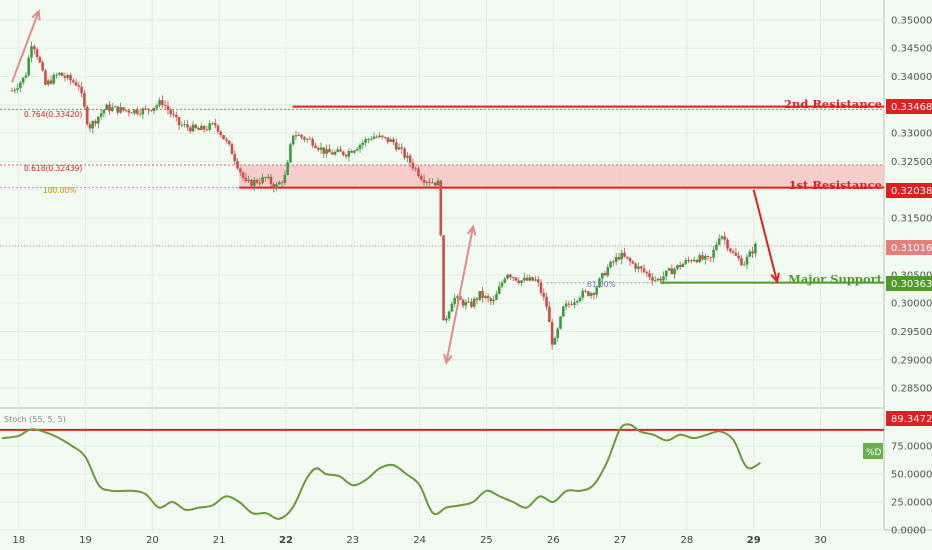 The width and height of the screenshot is (932, 550). Describe the element at coordinates (25, 46) in the screenshot. I see `projection-arrow-line` at that location.